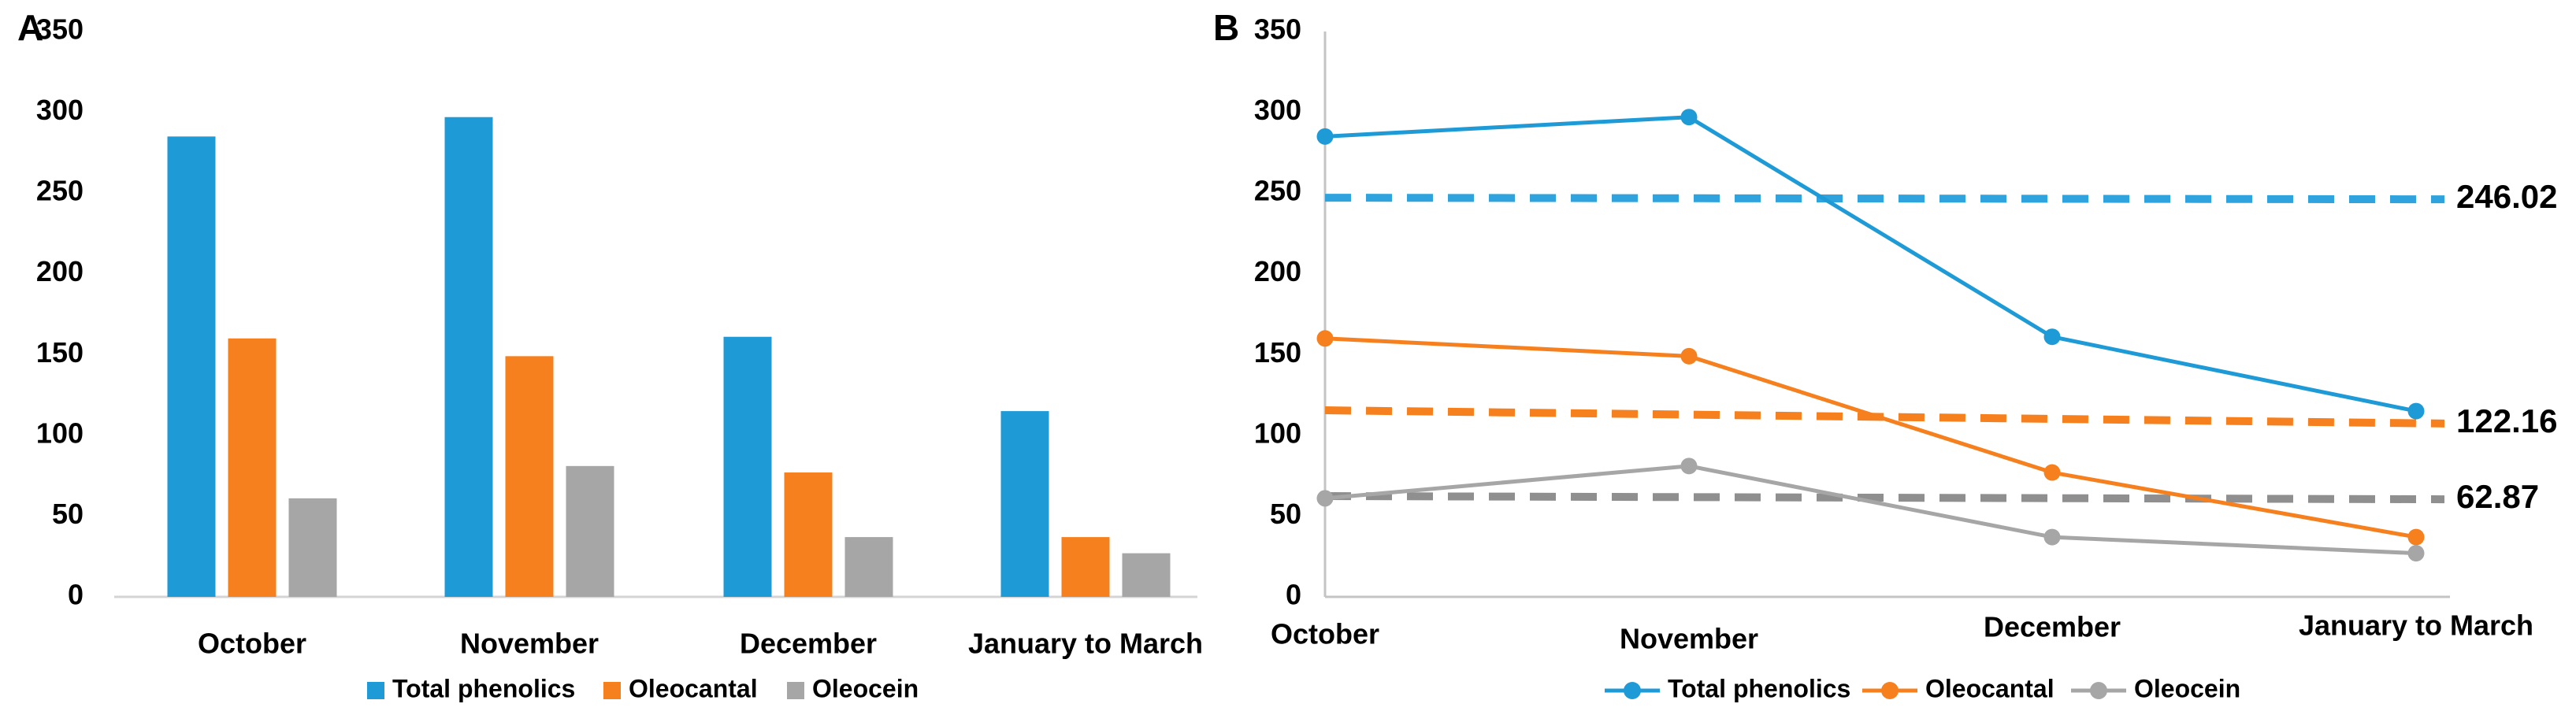 This screenshot has height=726, width=2576. Describe the element at coordinates (60, 30) in the screenshot. I see `panel-a-y-tick-label: 350` at that location.